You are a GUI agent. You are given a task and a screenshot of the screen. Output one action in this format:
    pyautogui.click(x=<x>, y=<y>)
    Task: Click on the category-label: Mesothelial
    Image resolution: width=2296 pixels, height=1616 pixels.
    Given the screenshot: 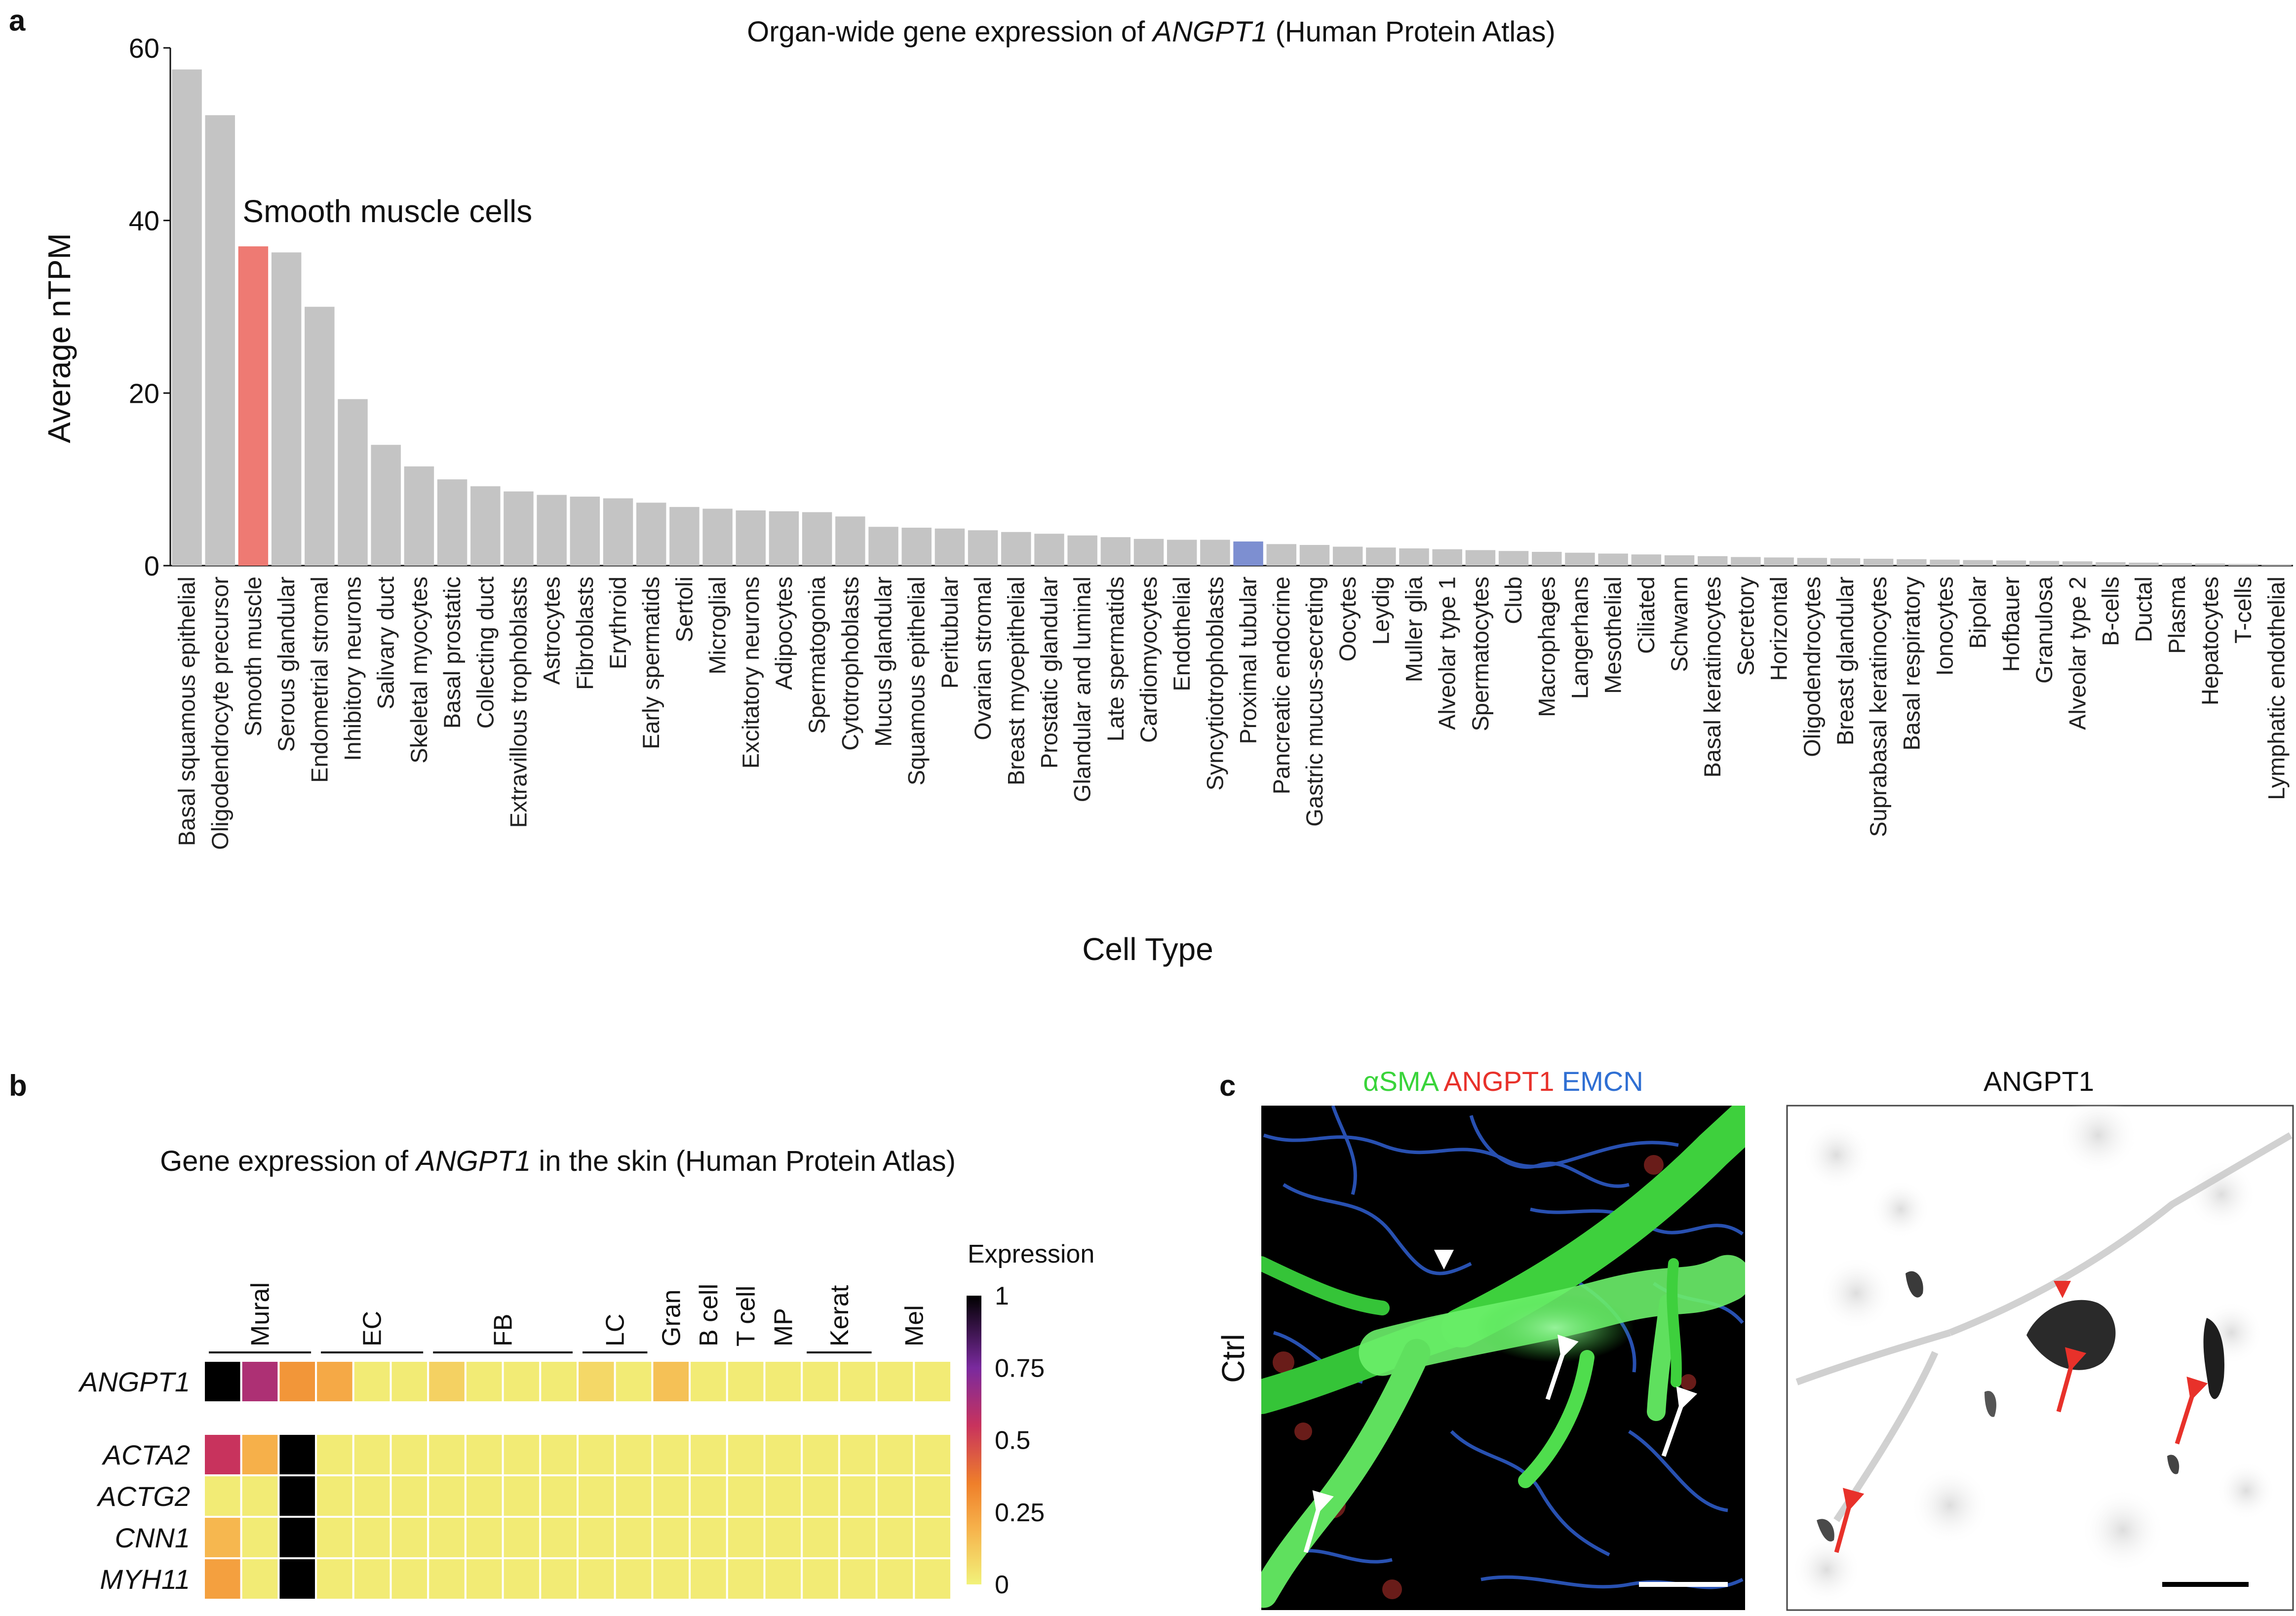 What is the action you would take?
    pyautogui.click(x=1613, y=635)
    